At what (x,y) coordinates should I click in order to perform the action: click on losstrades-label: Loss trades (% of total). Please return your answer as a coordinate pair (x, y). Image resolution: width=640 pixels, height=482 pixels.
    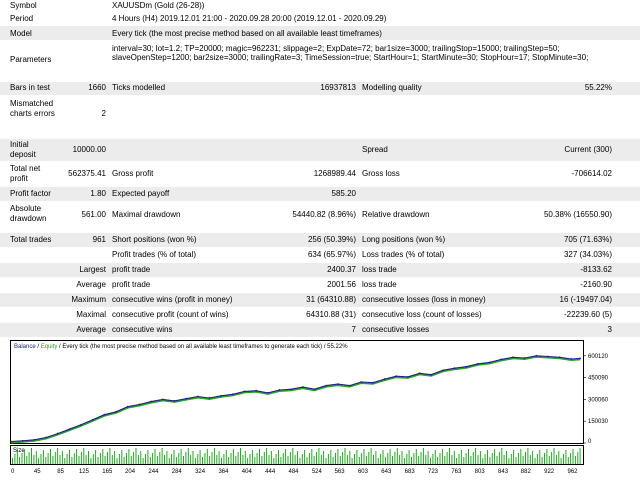
    Looking at the image, I should click on (403, 254).